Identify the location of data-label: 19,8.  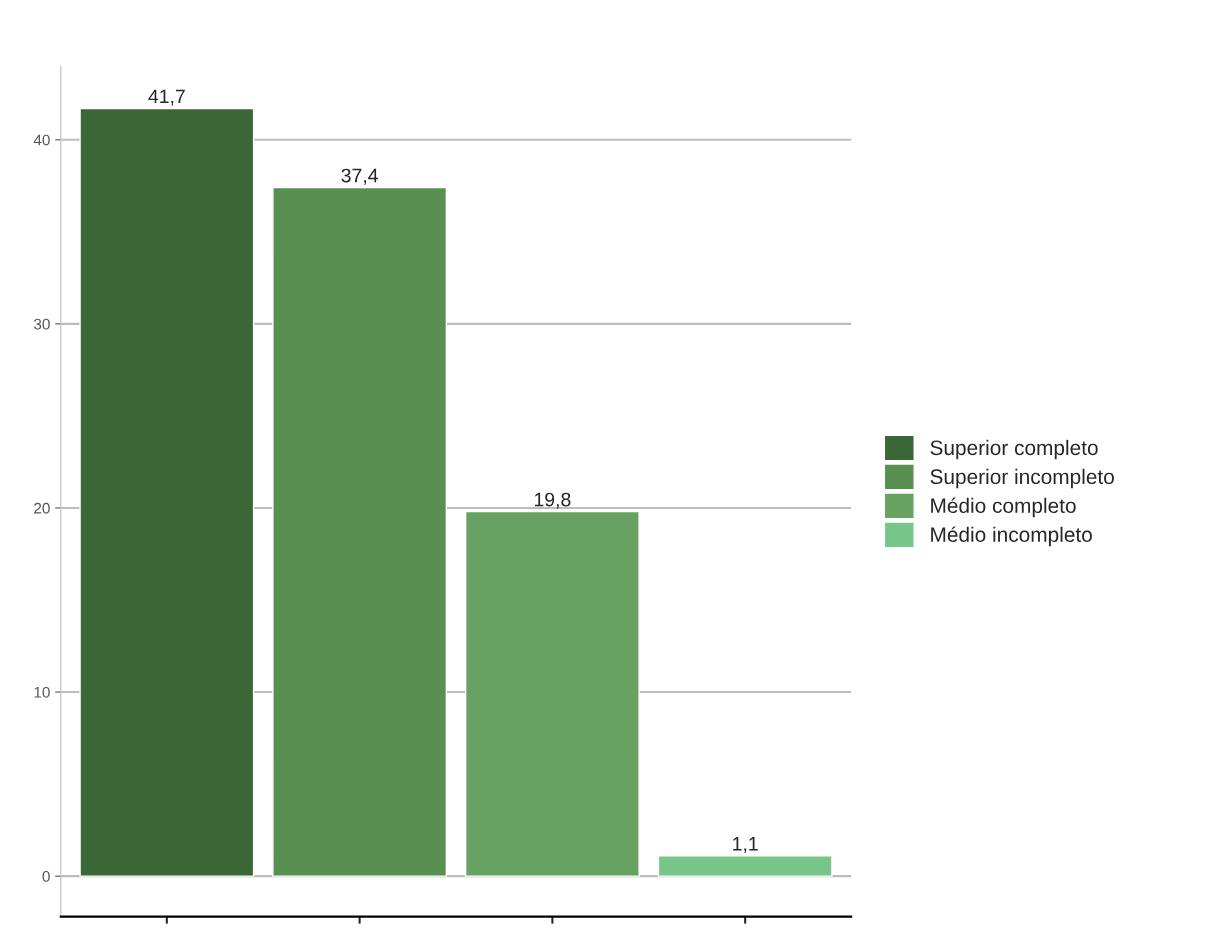
(552, 500).